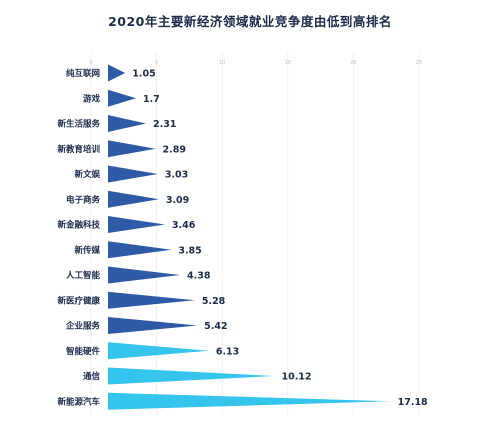  What do you see at coordinates (90, 63) in the screenshot?
I see `x-tick-label: 0` at bounding box center [90, 63].